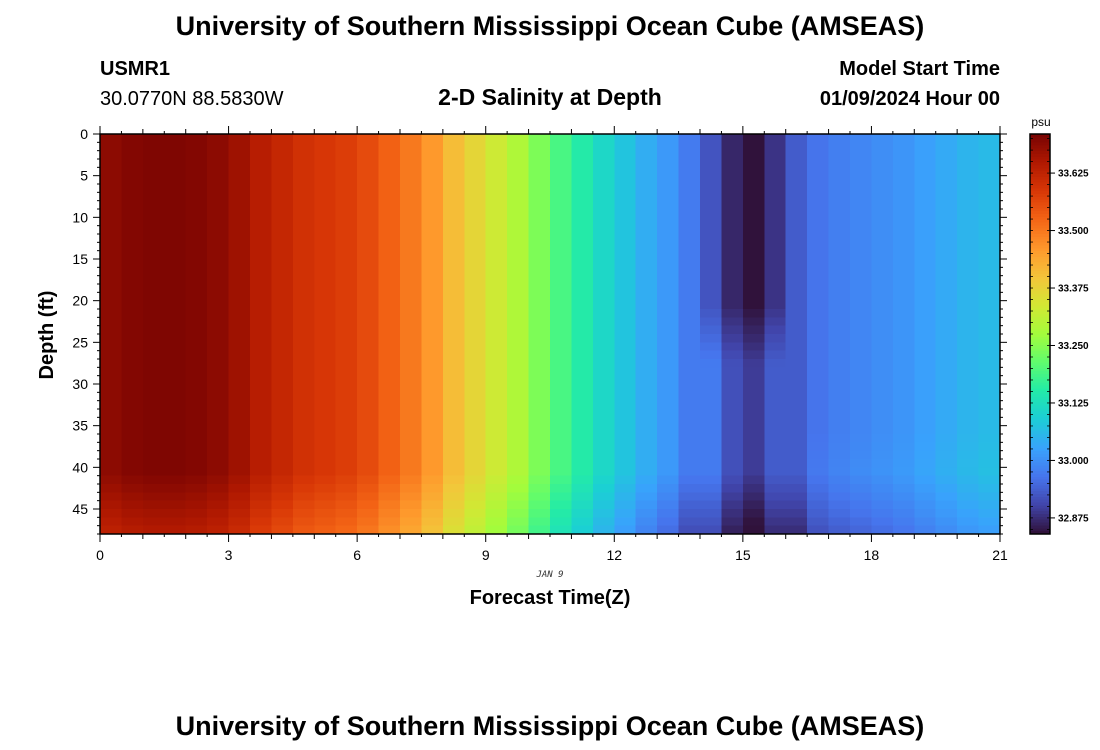  Describe the element at coordinates (1073, 518) in the screenshot. I see `colorbar-tick-label: 32.875` at that location.